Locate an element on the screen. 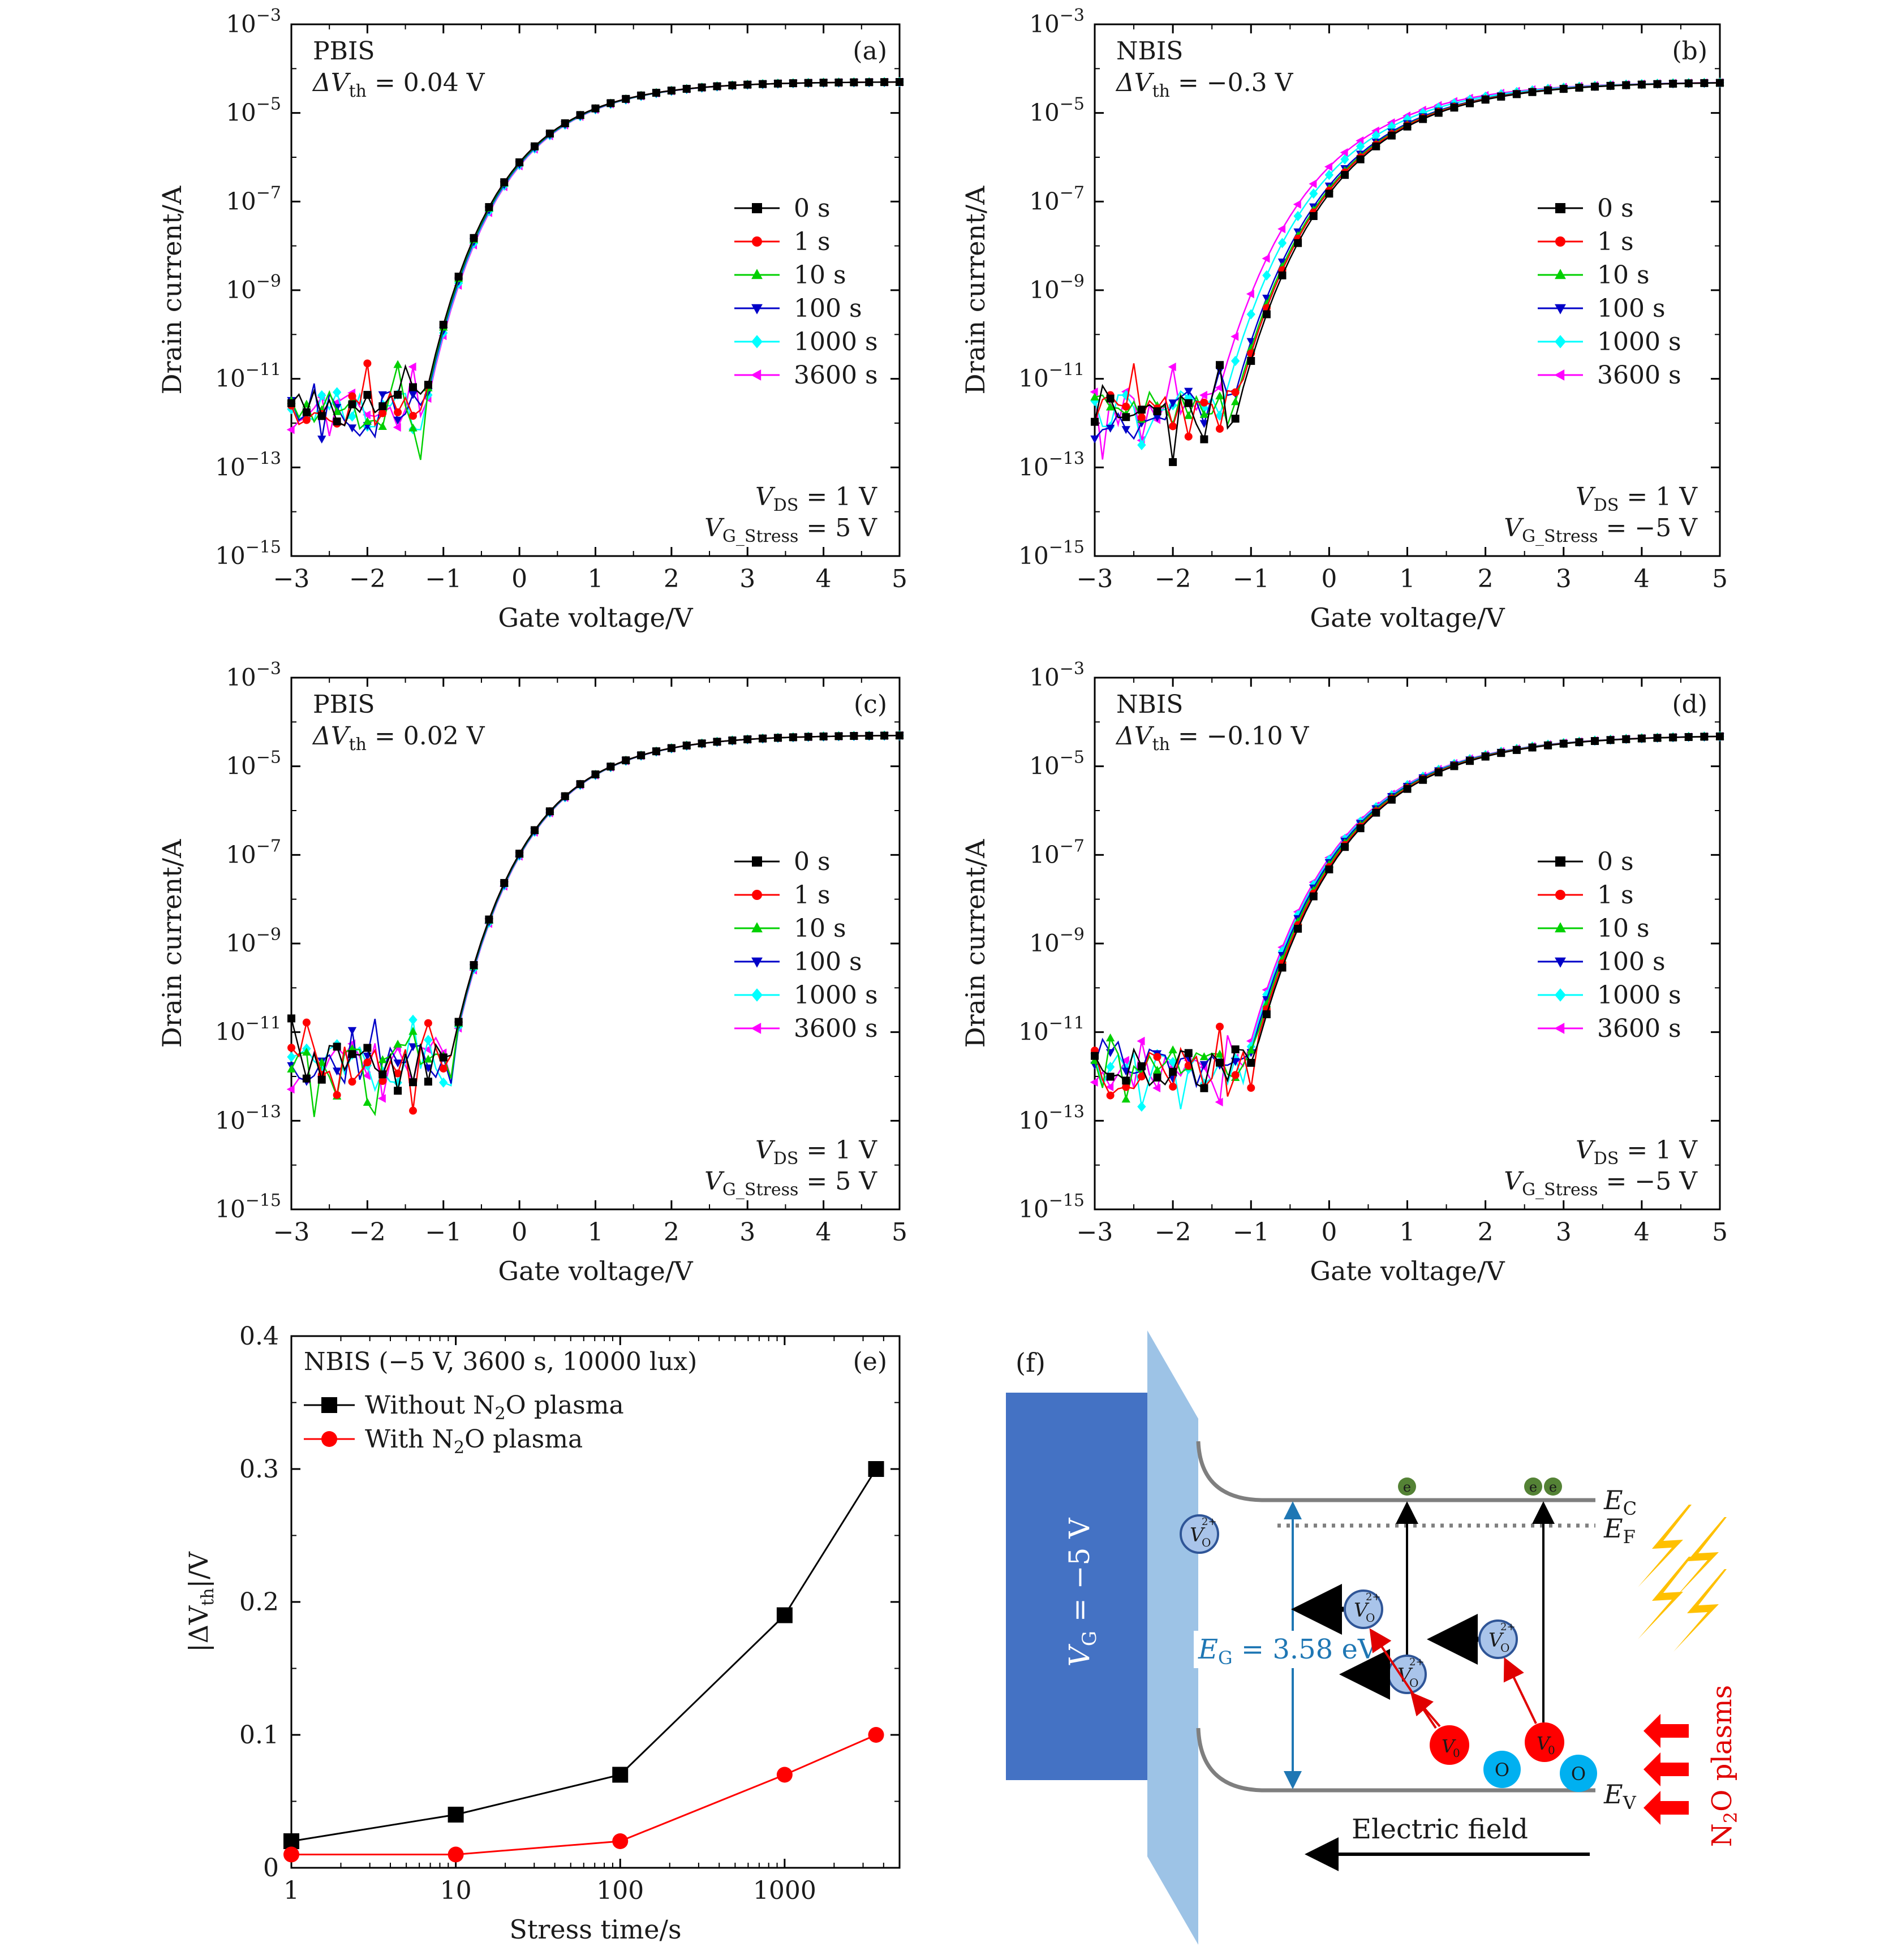  electron-1: e is located at coordinates (1407, 1486).